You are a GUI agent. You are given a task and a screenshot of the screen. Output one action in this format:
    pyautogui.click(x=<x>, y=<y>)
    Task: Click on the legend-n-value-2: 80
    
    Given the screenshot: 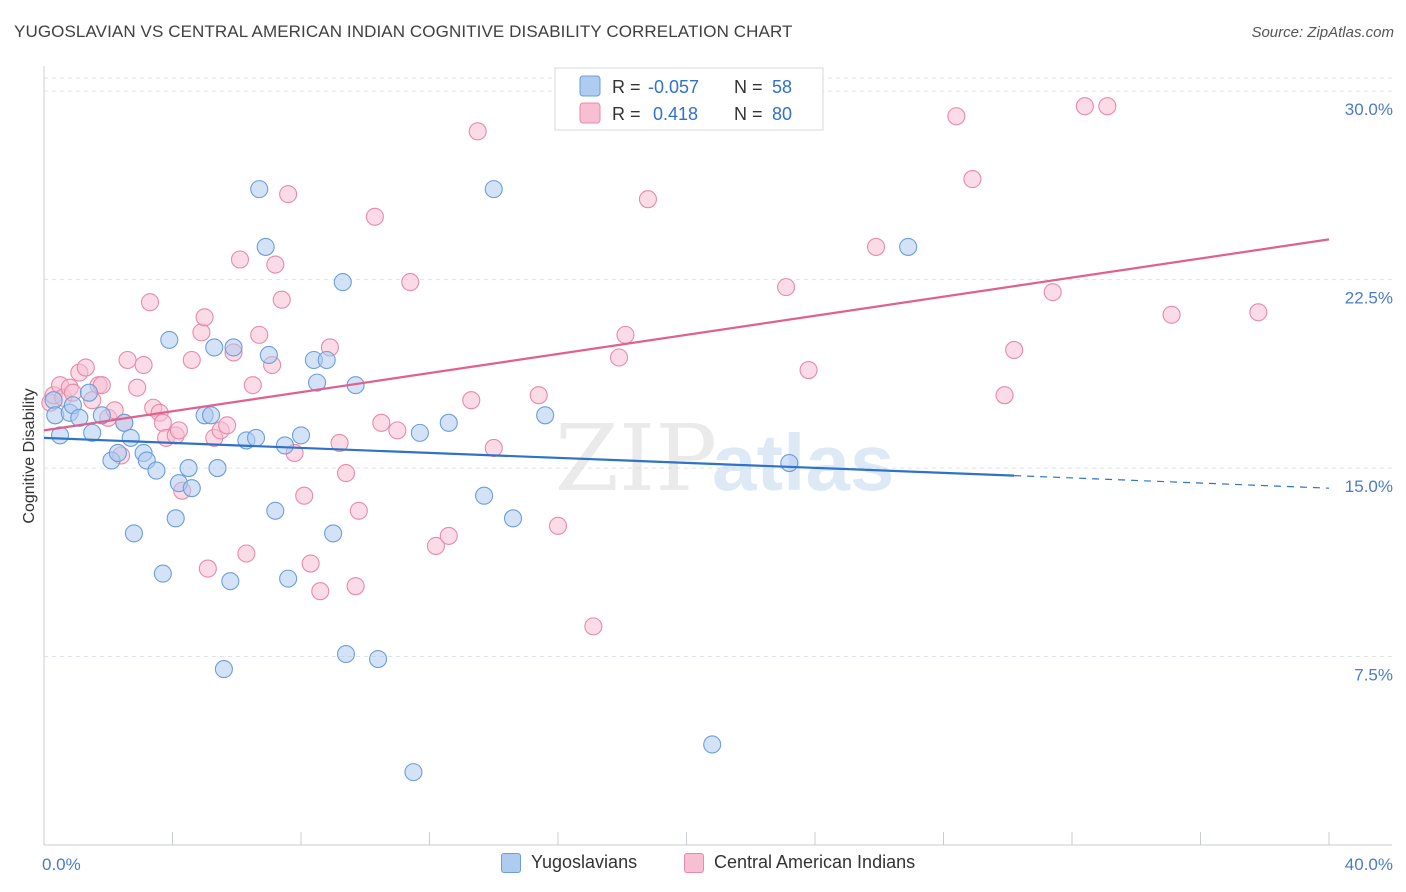 What is the action you would take?
    pyautogui.click(x=782, y=114)
    